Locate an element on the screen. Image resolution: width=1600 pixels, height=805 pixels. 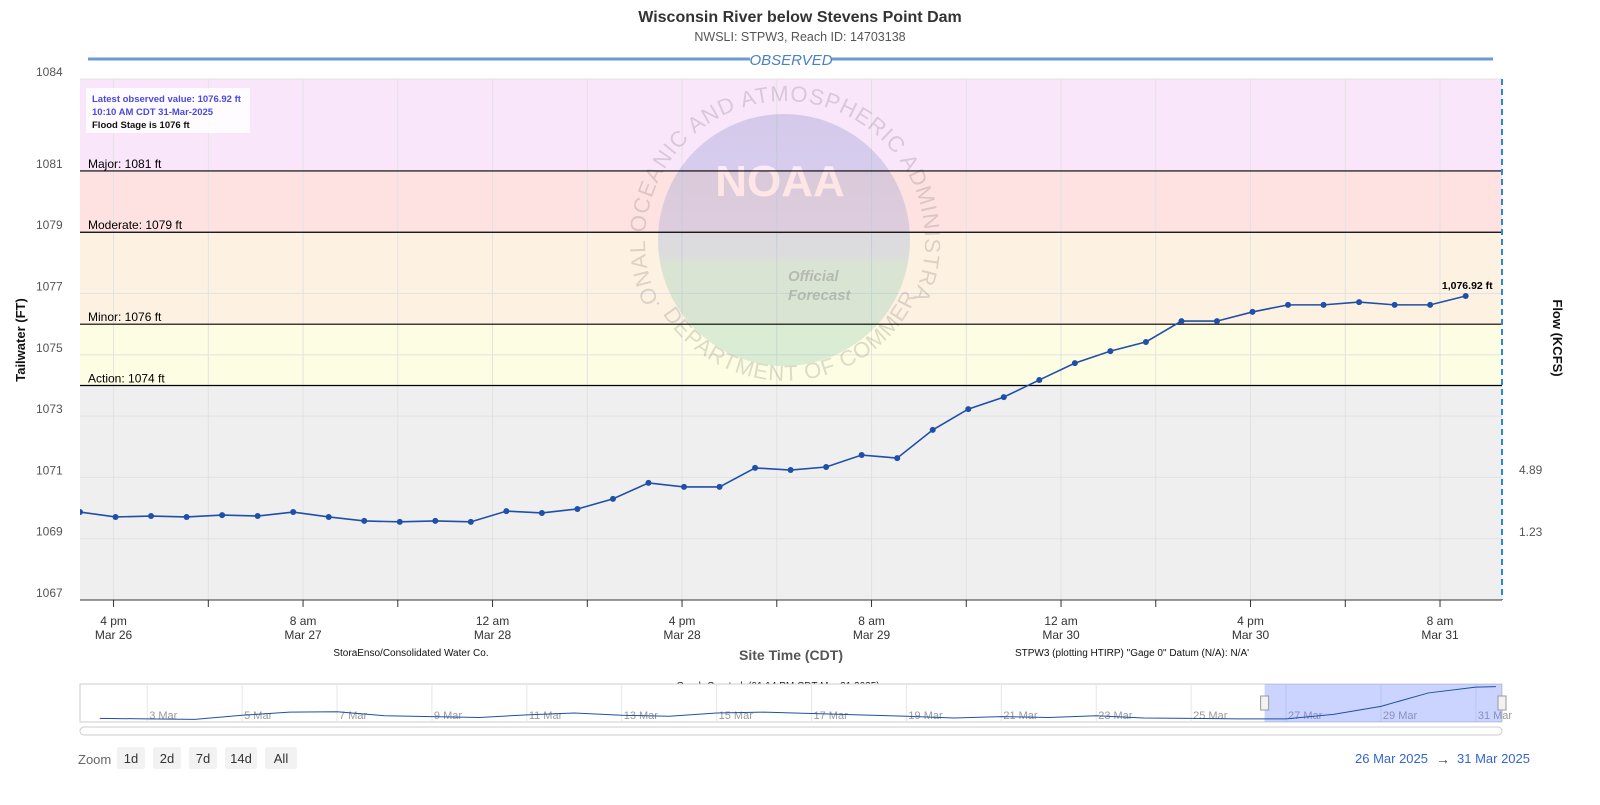
navigator-selection is located at coordinates (1383, 703).